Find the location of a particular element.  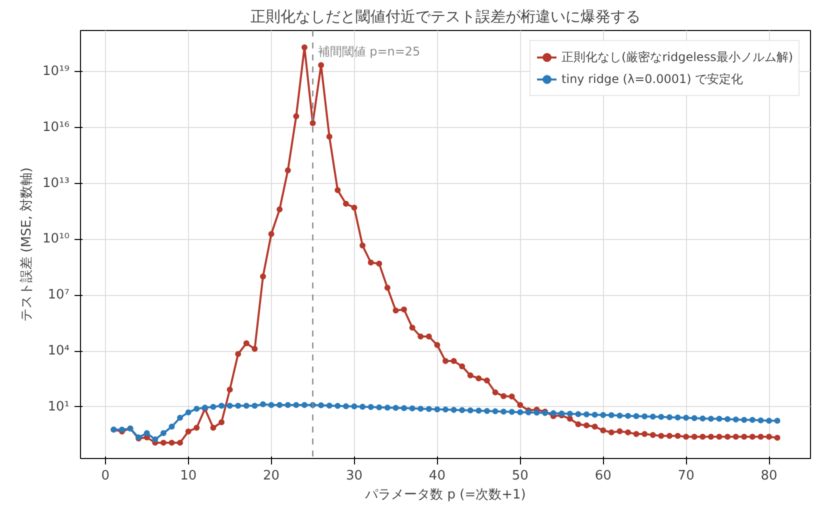

y-tick-label: 10⁷ is located at coordinates (59, 295).